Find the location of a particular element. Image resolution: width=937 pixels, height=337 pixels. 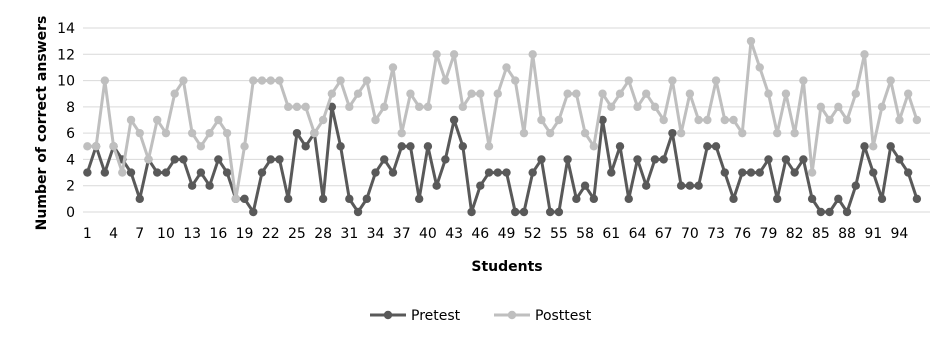

x-tick-label-25: 76 is located at coordinates (742, 234).